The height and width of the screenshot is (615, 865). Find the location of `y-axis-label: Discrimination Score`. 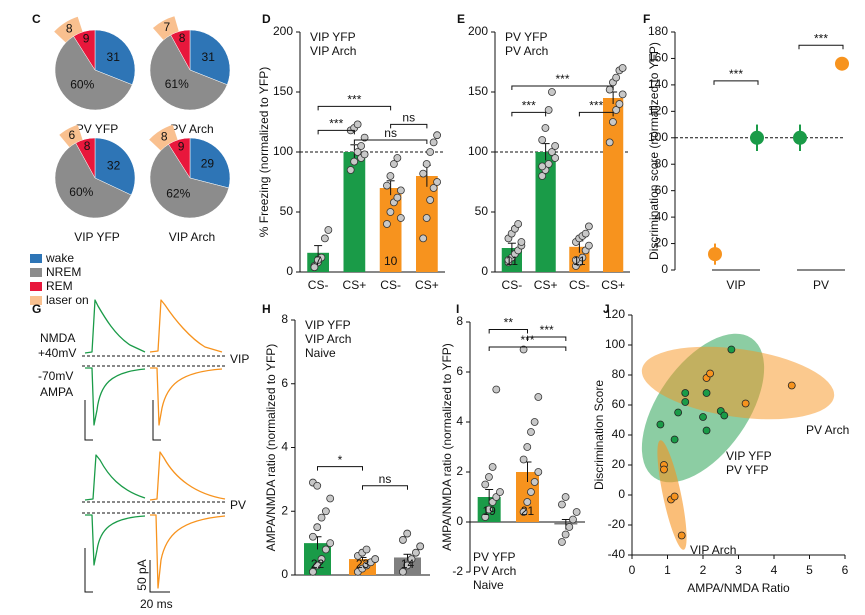

y-axis-label: Discrimination Score is located at coordinates (599, 435).